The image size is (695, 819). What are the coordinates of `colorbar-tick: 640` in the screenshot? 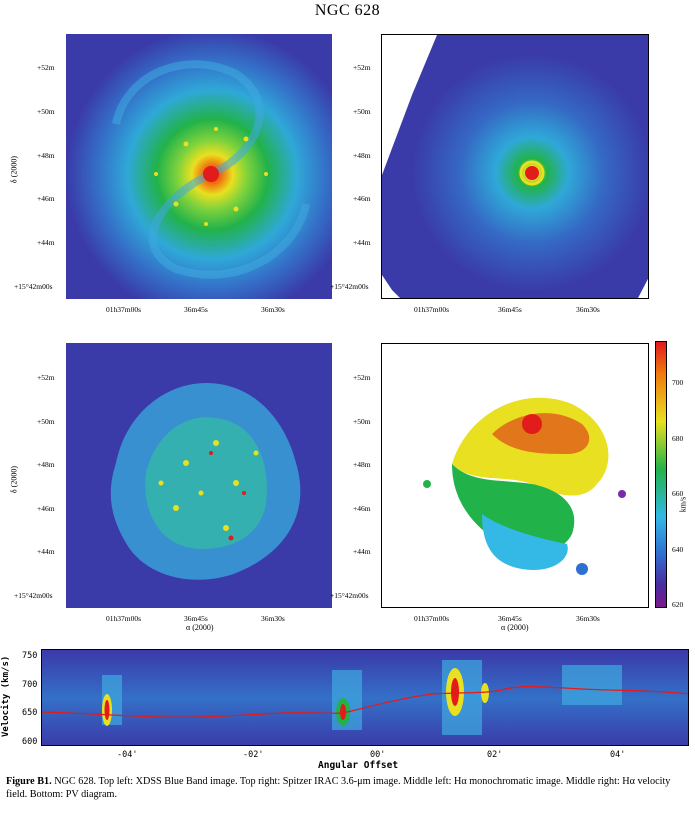 It's located at (678, 549).